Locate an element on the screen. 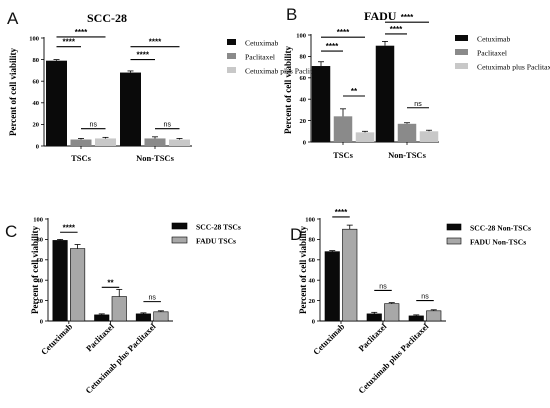 This screenshot has width=550, height=408. legend-label: SCC-28 Non-TSCs is located at coordinates (500, 228).